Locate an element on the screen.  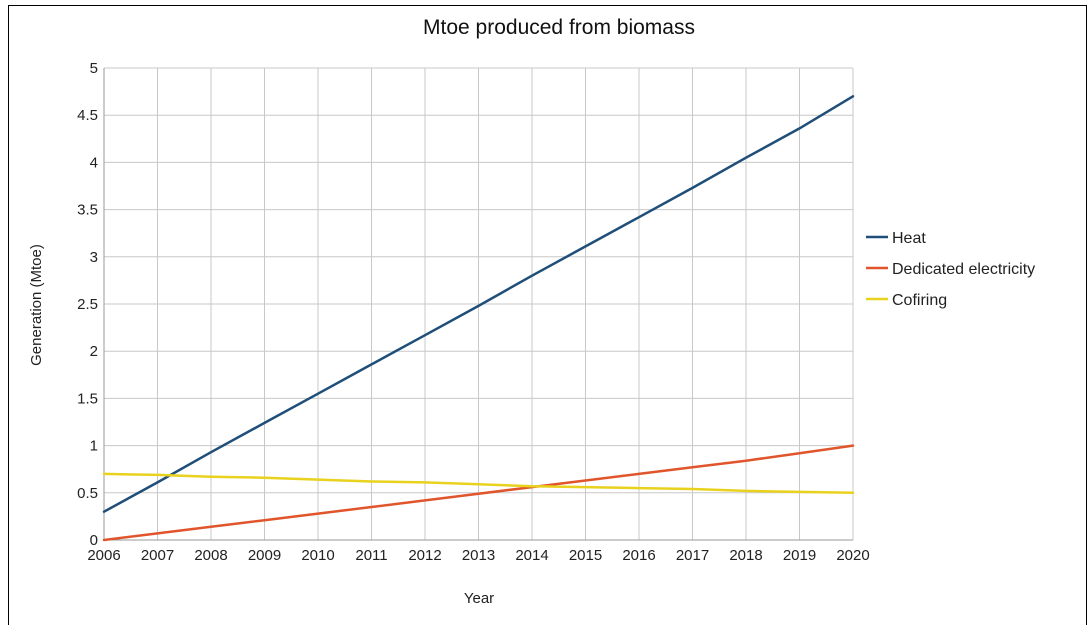
x-tick-label: 2010 is located at coordinates (317, 555).